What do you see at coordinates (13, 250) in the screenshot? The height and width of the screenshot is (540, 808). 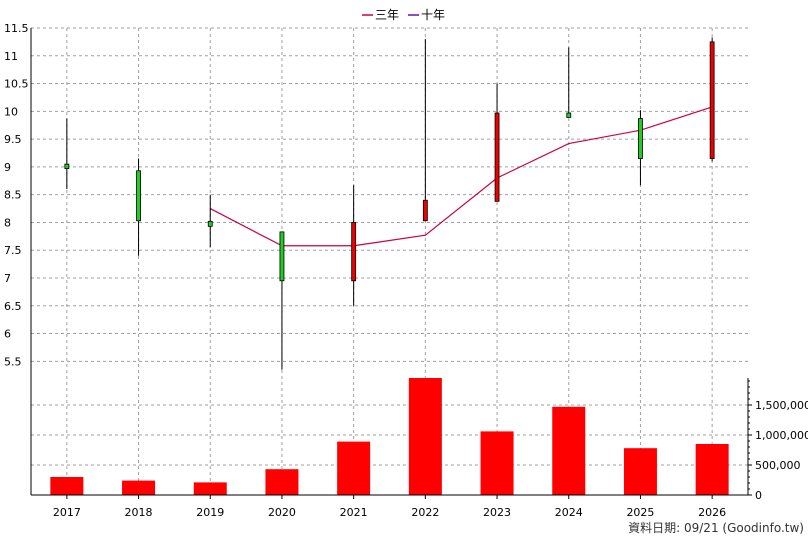 I see `price-tick-label: 7.5` at bounding box center [13, 250].